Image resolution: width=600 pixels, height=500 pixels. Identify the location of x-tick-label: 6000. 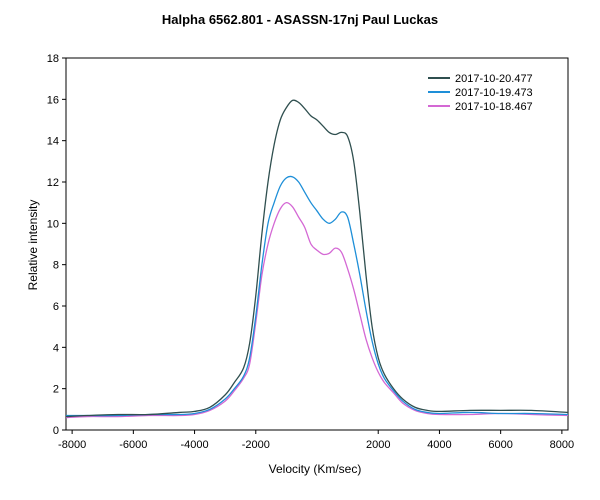
(500, 445).